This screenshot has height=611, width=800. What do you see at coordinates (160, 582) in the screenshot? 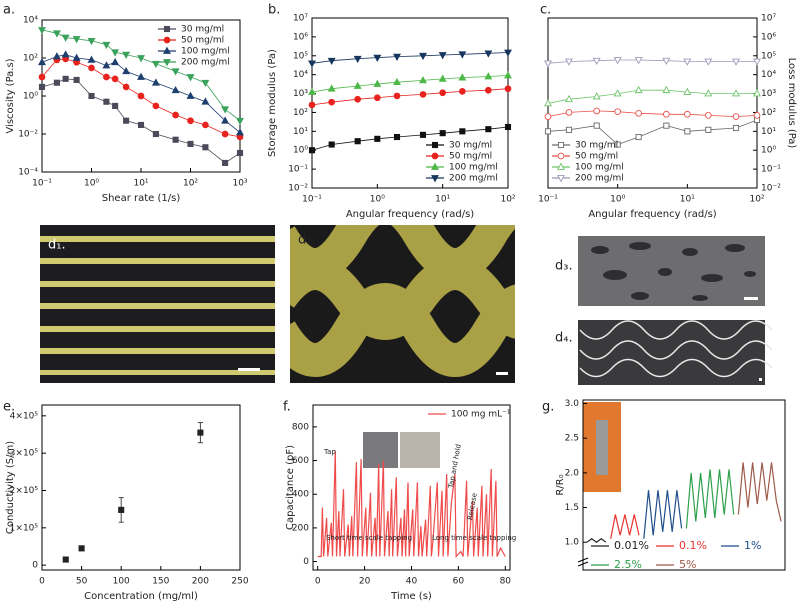
I see `x-tick-label: 150` at bounding box center [160, 582].